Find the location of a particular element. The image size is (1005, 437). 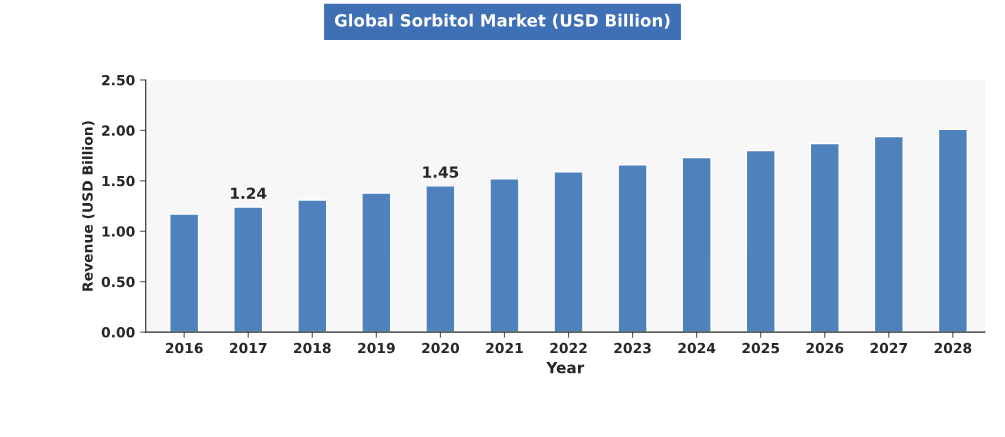

chart-title: Global Sorbitol Market (USD Billion) is located at coordinates (502, 21).